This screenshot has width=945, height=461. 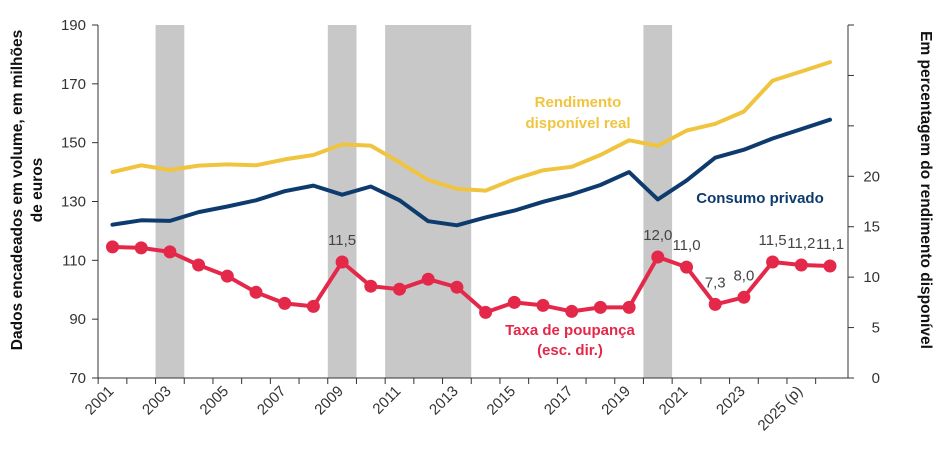 What do you see at coordinates (471, 279) in the screenshot?
I see `series-markers` at bounding box center [471, 279].